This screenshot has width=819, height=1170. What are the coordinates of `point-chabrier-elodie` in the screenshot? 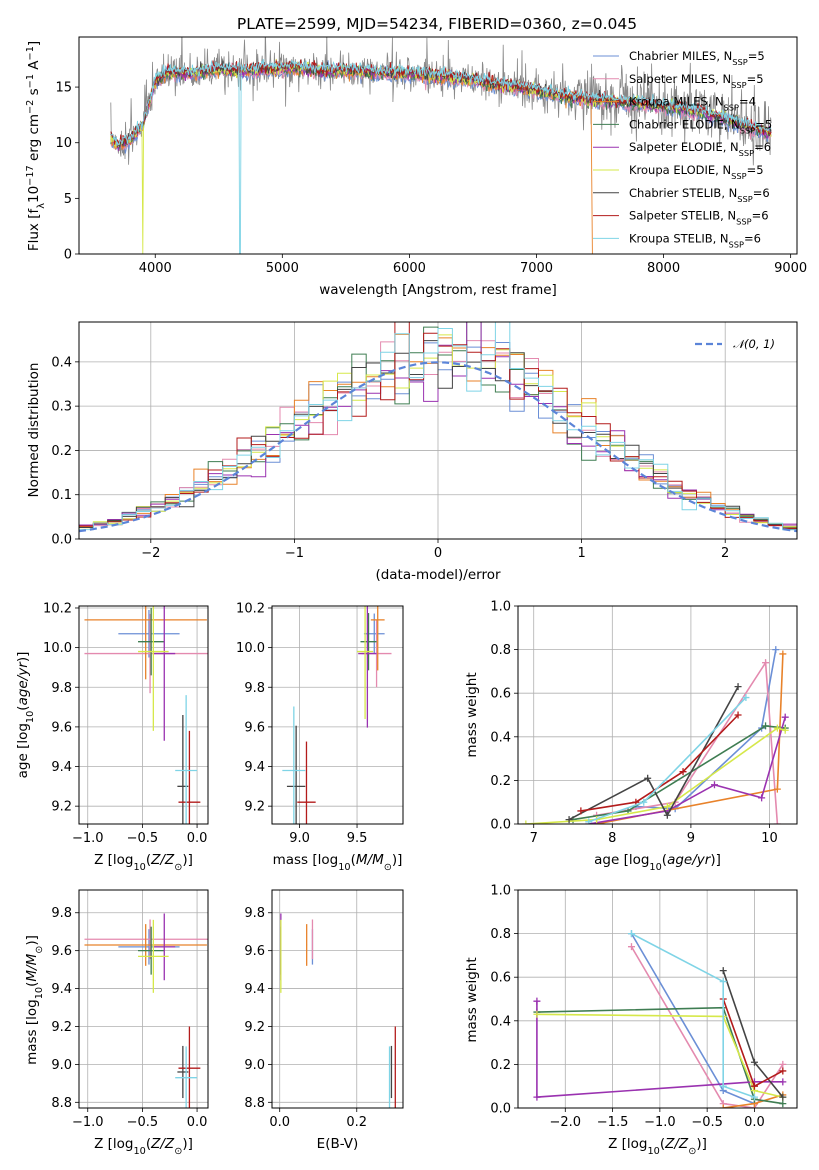 It's located at (151, 950).